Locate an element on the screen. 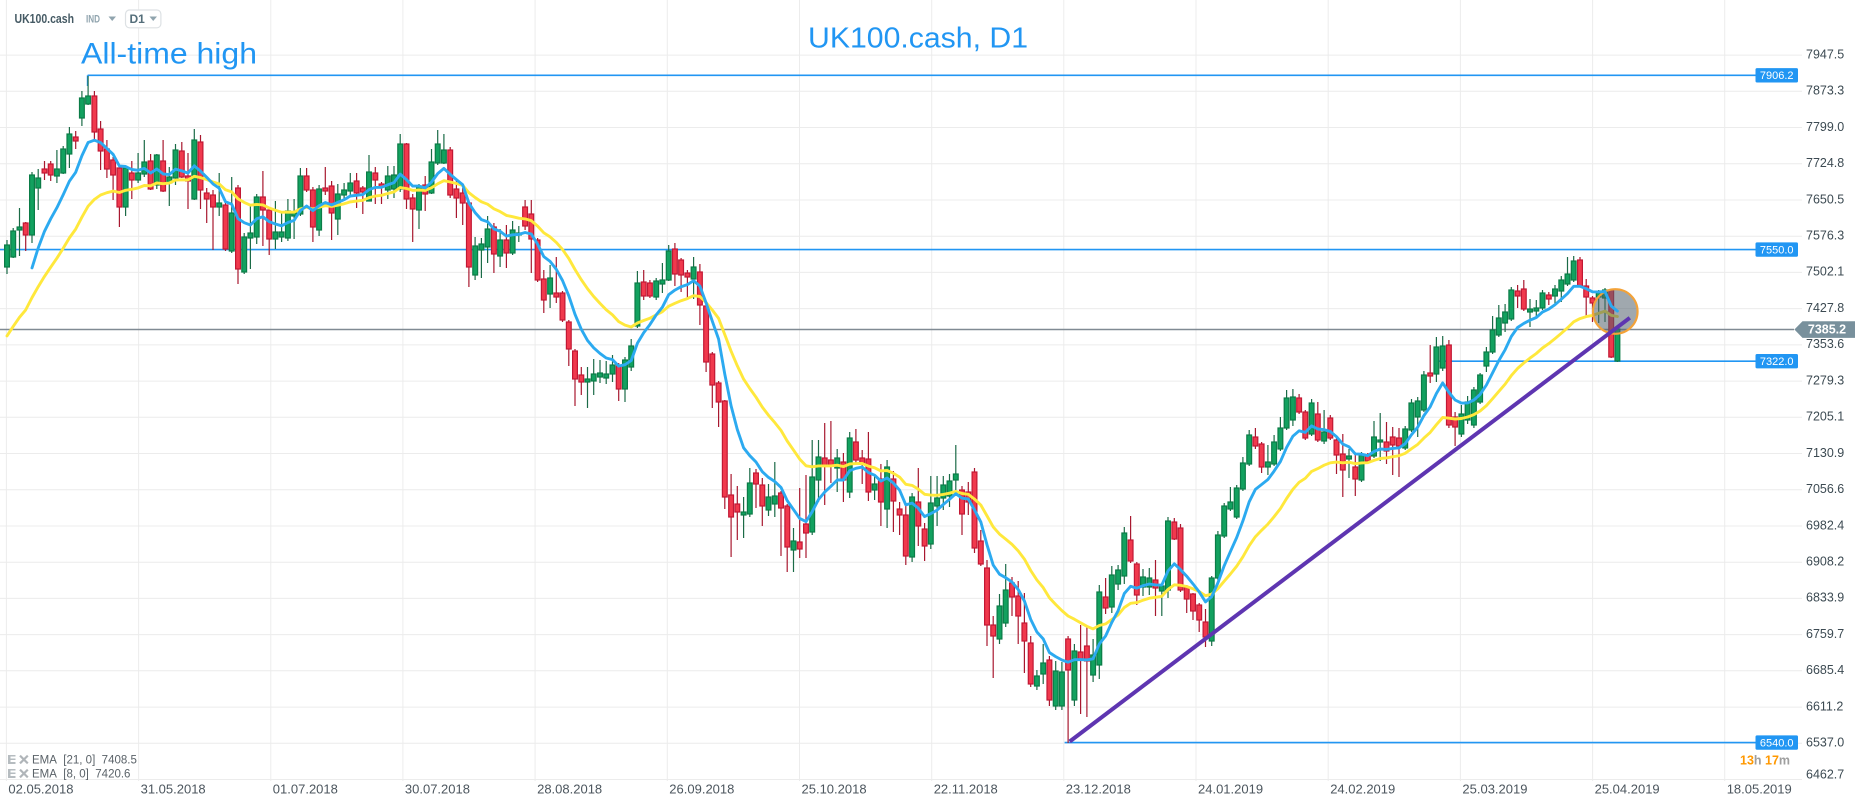 Image resolution: width=1866 pixels, height=810 pixels. svg-text: 31.05.2018 is located at coordinates (173, 789).